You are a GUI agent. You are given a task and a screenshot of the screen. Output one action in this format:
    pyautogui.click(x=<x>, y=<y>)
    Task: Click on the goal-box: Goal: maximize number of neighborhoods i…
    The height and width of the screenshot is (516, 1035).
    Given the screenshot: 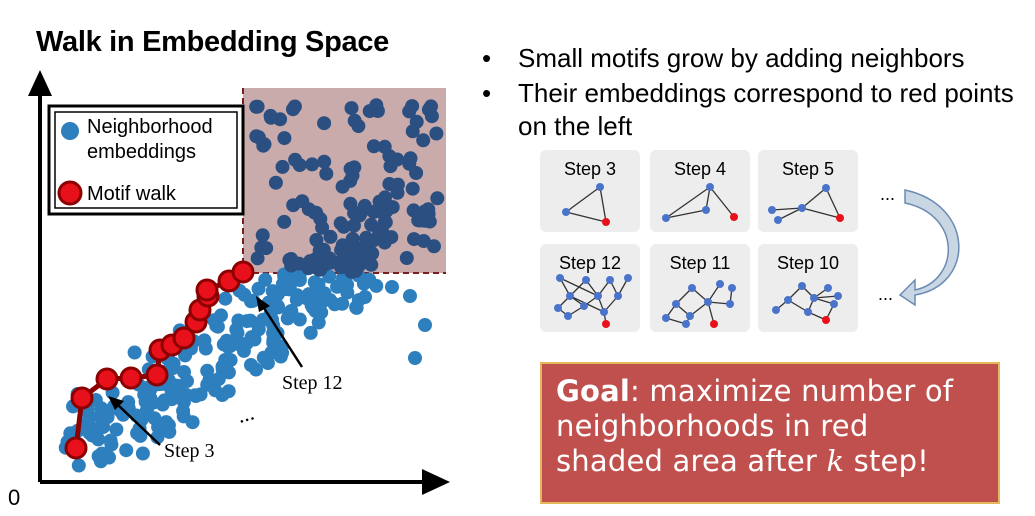 What is the action you would take?
    pyautogui.click(x=770, y=433)
    